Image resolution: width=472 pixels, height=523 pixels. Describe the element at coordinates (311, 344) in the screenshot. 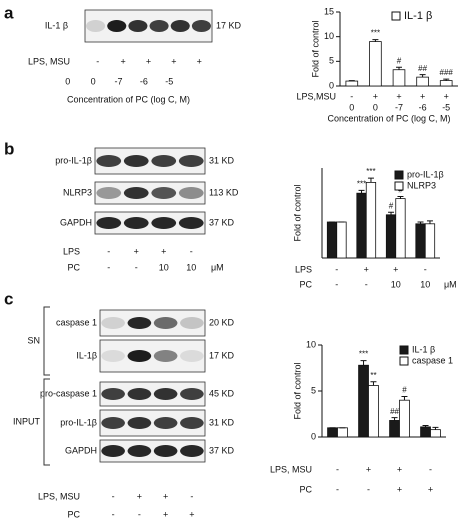

I see `y-tick-label: 10` at that location.